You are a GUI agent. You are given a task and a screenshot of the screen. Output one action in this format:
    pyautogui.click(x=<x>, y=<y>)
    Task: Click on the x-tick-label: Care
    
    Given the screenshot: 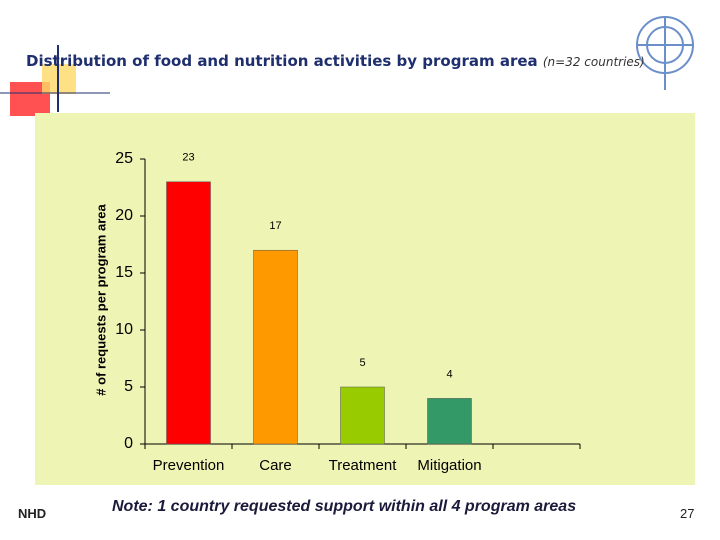 What is the action you would take?
    pyautogui.click(x=275, y=465)
    